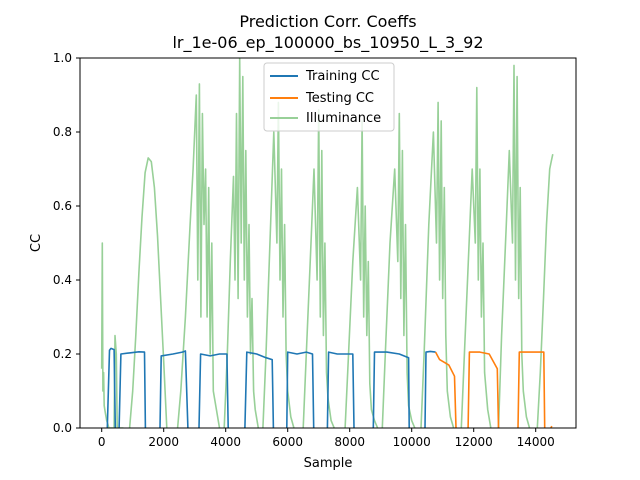 The height and width of the screenshot is (480, 640). What do you see at coordinates (66, 243) in the screenshot?
I see `y-axis: 0.0 0.2 0.4 0.6 0.8 1.0` at bounding box center [66, 243].